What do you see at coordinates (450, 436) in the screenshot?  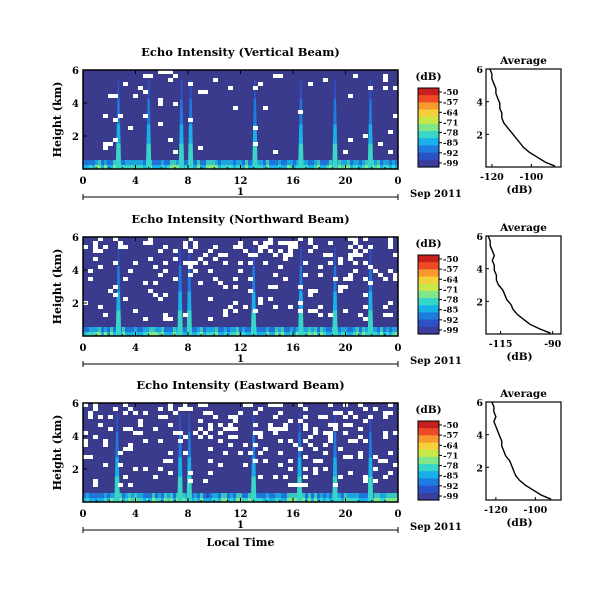 I see `colorbar-tick-label: -57` at bounding box center [450, 436].